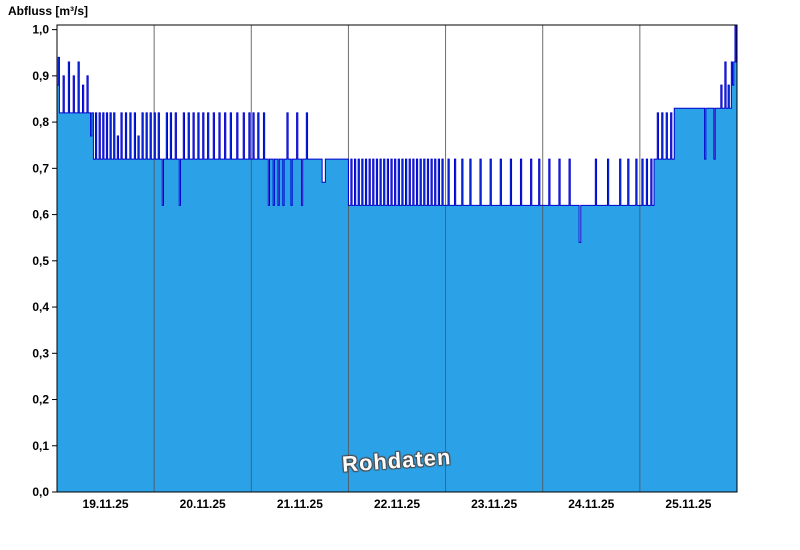 The image size is (800, 550). What do you see at coordinates (40, 353) in the screenshot?
I see `y-tick-label: 0,3` at bounding box center [40, 353].